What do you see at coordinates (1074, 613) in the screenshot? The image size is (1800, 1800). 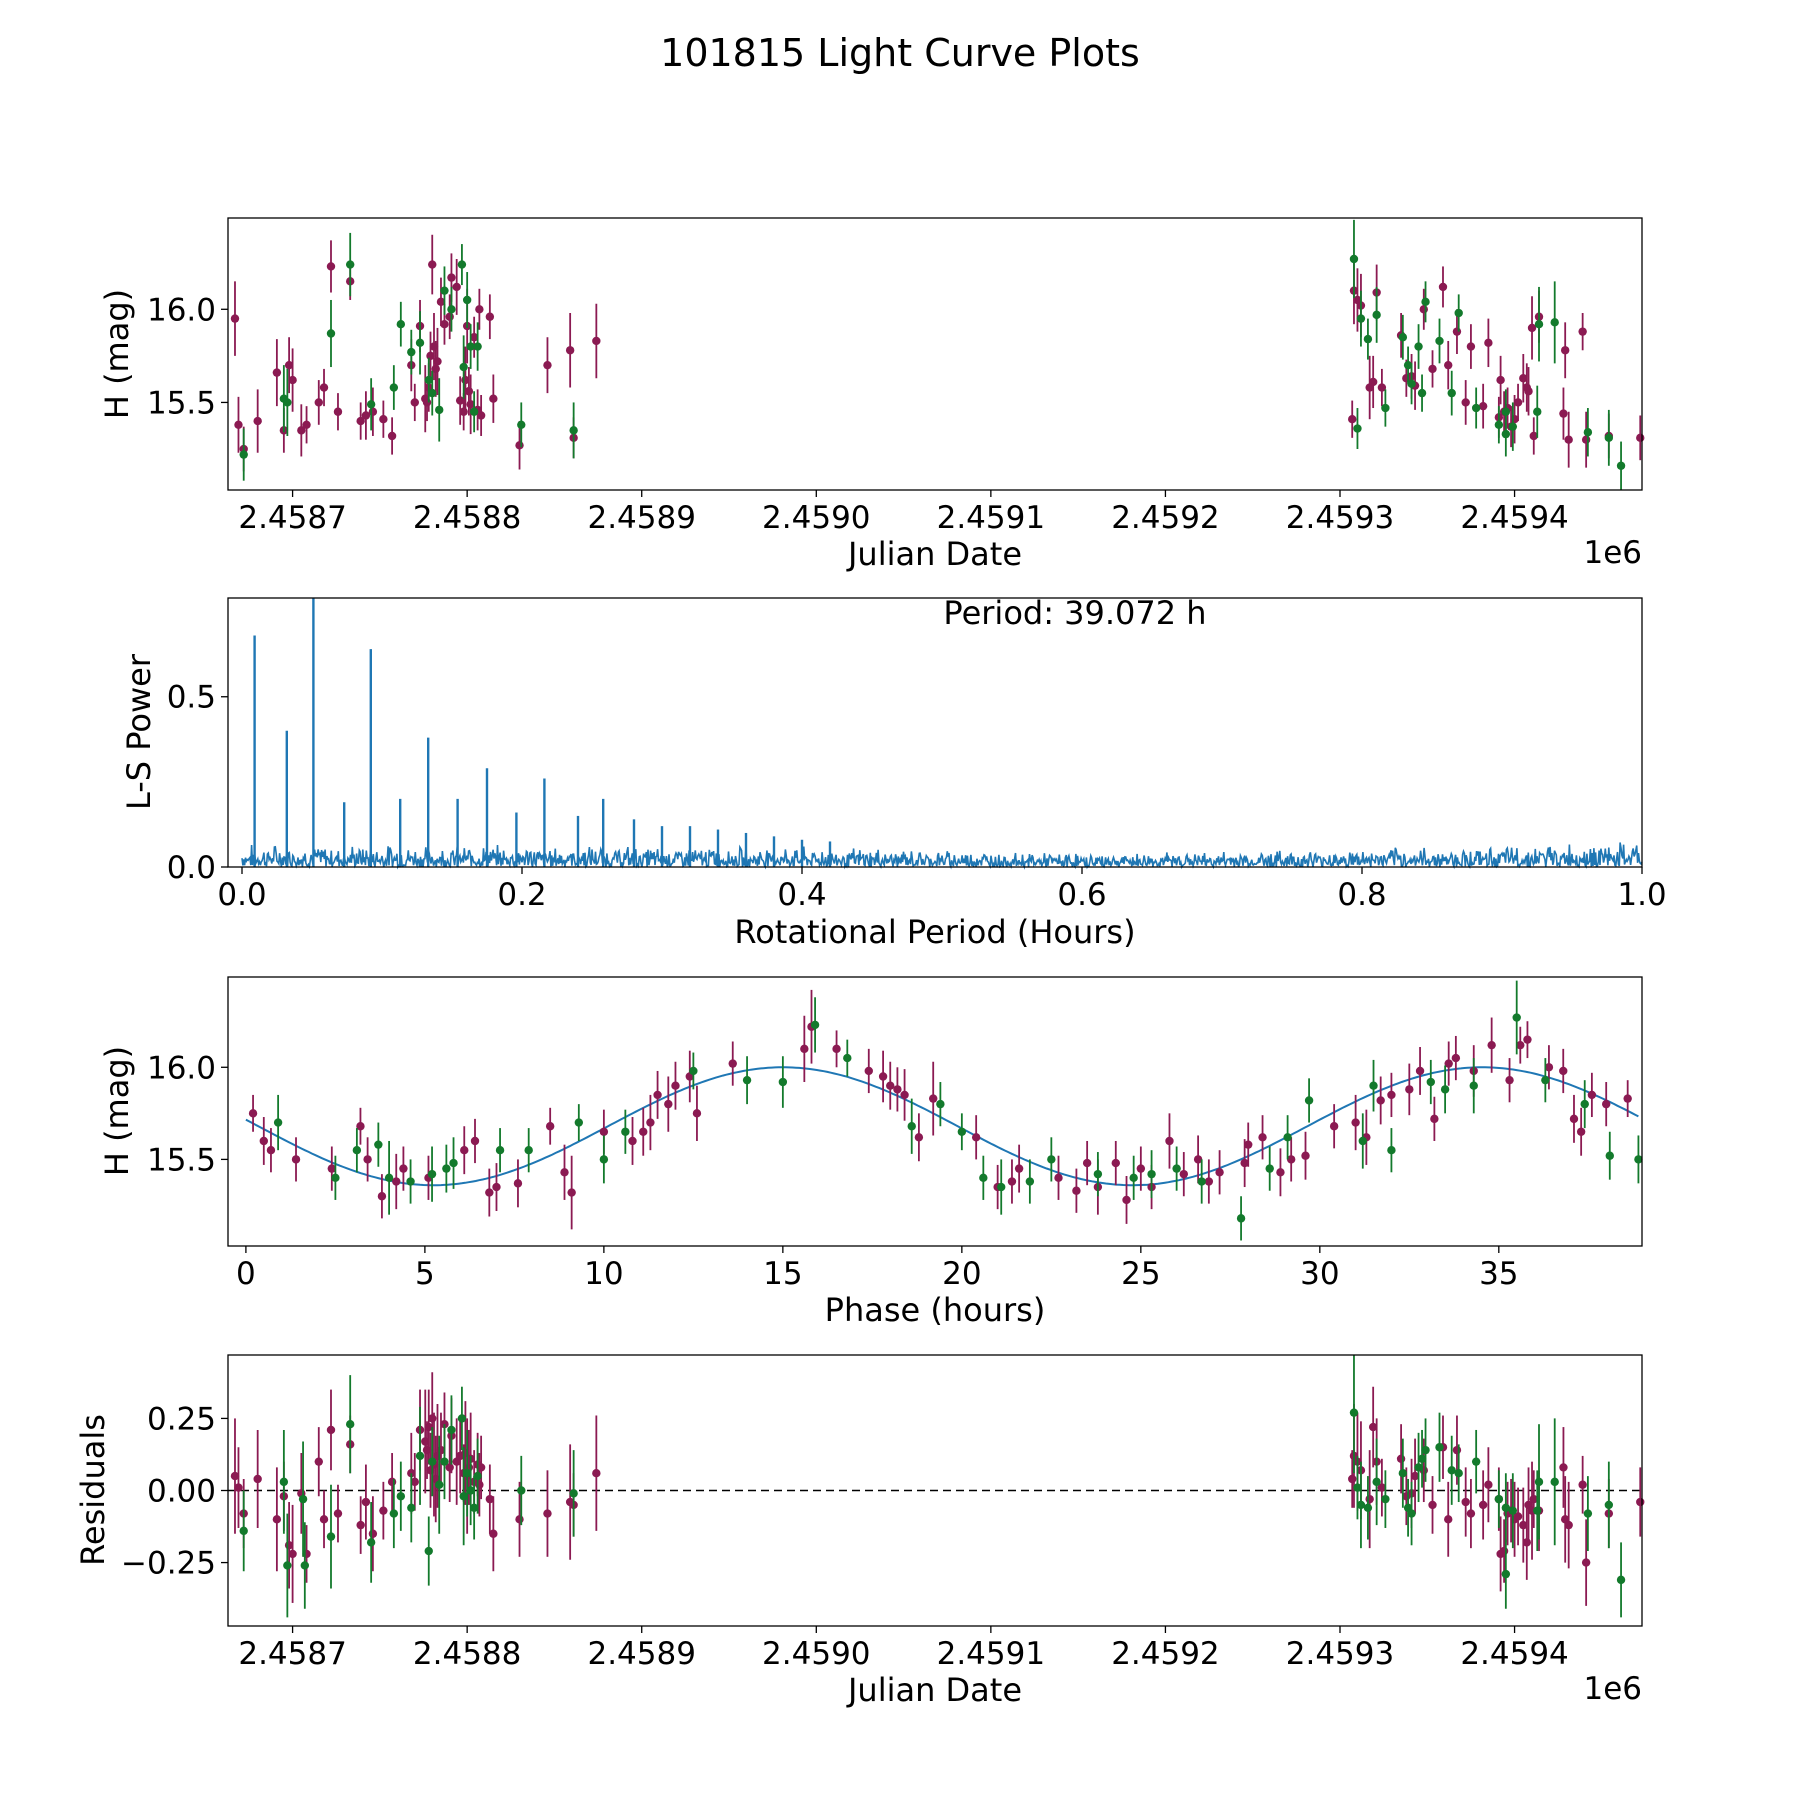 I see `period-annotation: Period: 39.072 h` at bounding box center [1074, 613].